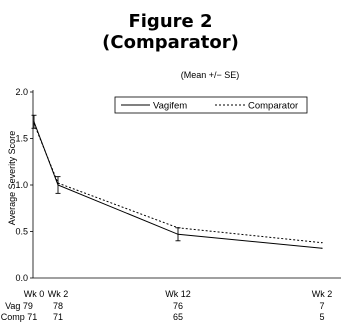  What do you see at coordinates (170, 106) in the screenshot?
I see `legend-label-vagifem: Vagifem` at bounding box center [170, 106].